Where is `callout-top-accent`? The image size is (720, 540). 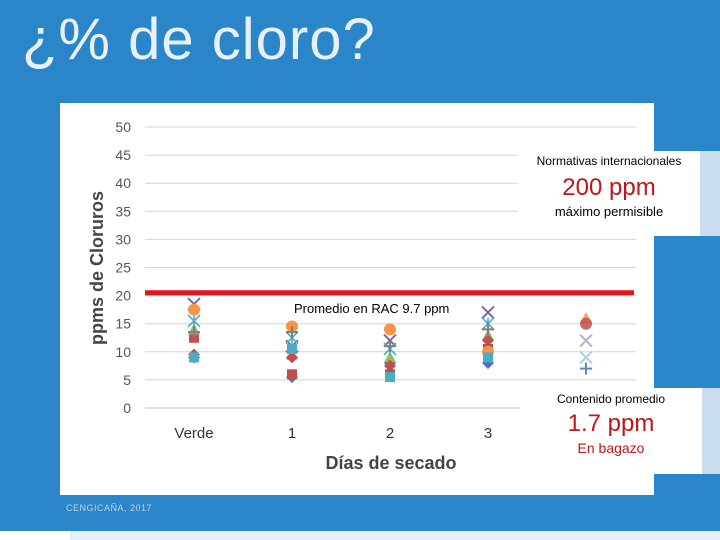 callout-top-accent is located at coordinates (710, 193).